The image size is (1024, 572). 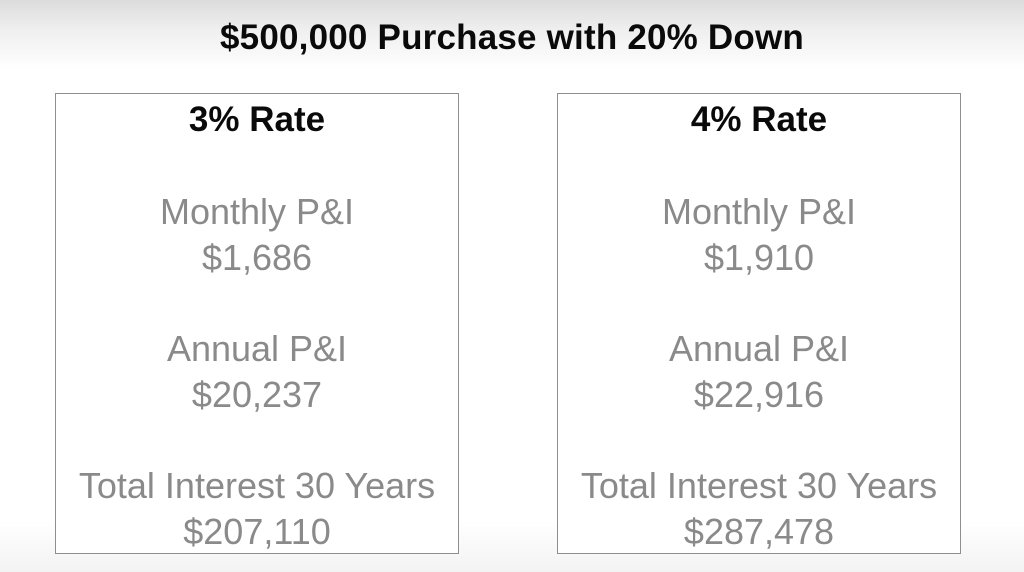 I want to click on annual-pi-metric: Annual P&I $22,916, so click(x=759, y=372).